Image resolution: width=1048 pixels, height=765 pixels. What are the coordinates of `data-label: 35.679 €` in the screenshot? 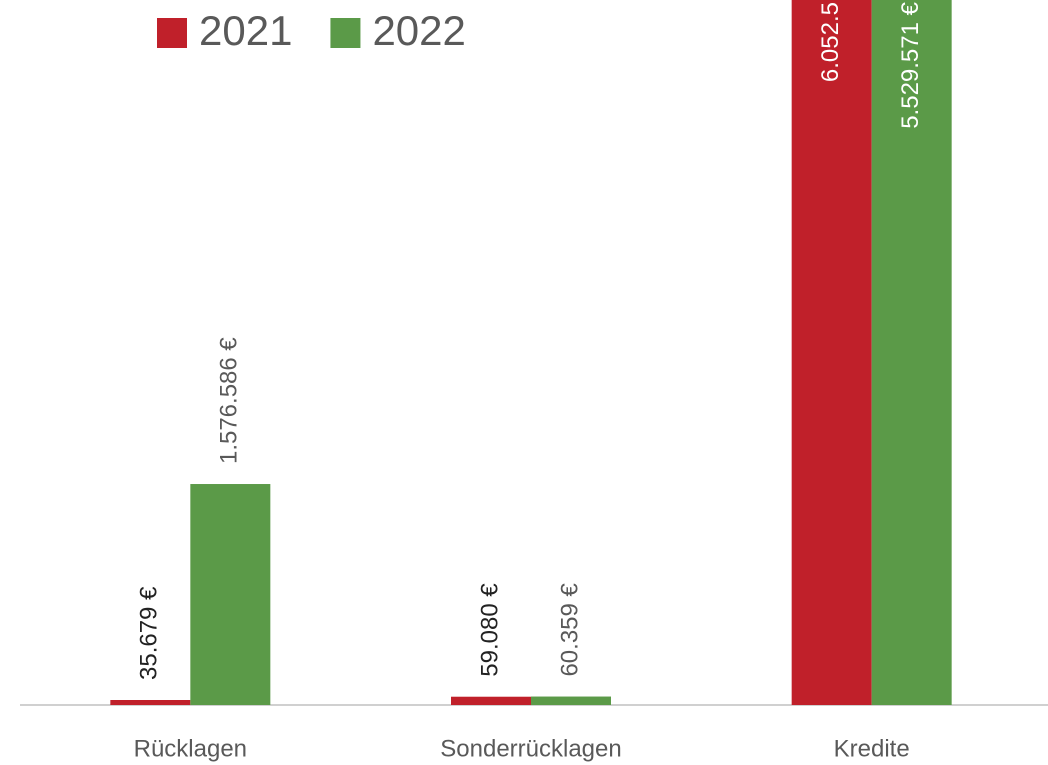 It's located at (149, 633).